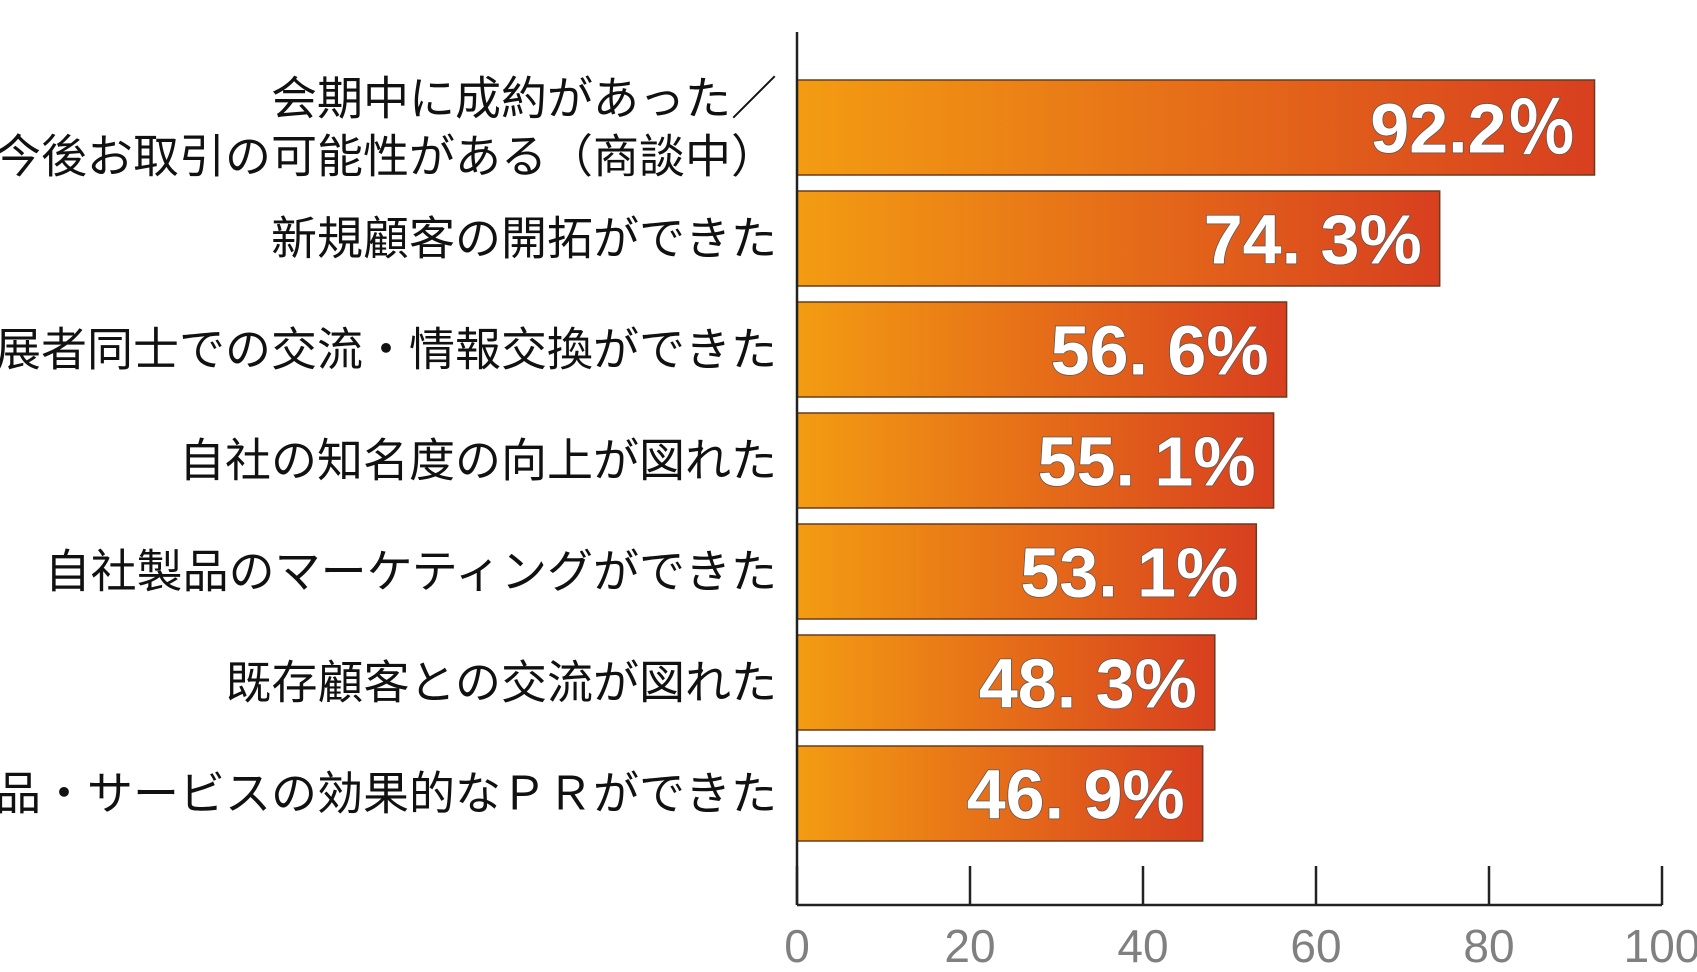  What do you see at coordinates (1488, 946) in the screenshot?
I see `x-tick-label-4: 80` at bounding box center [1488, 946].